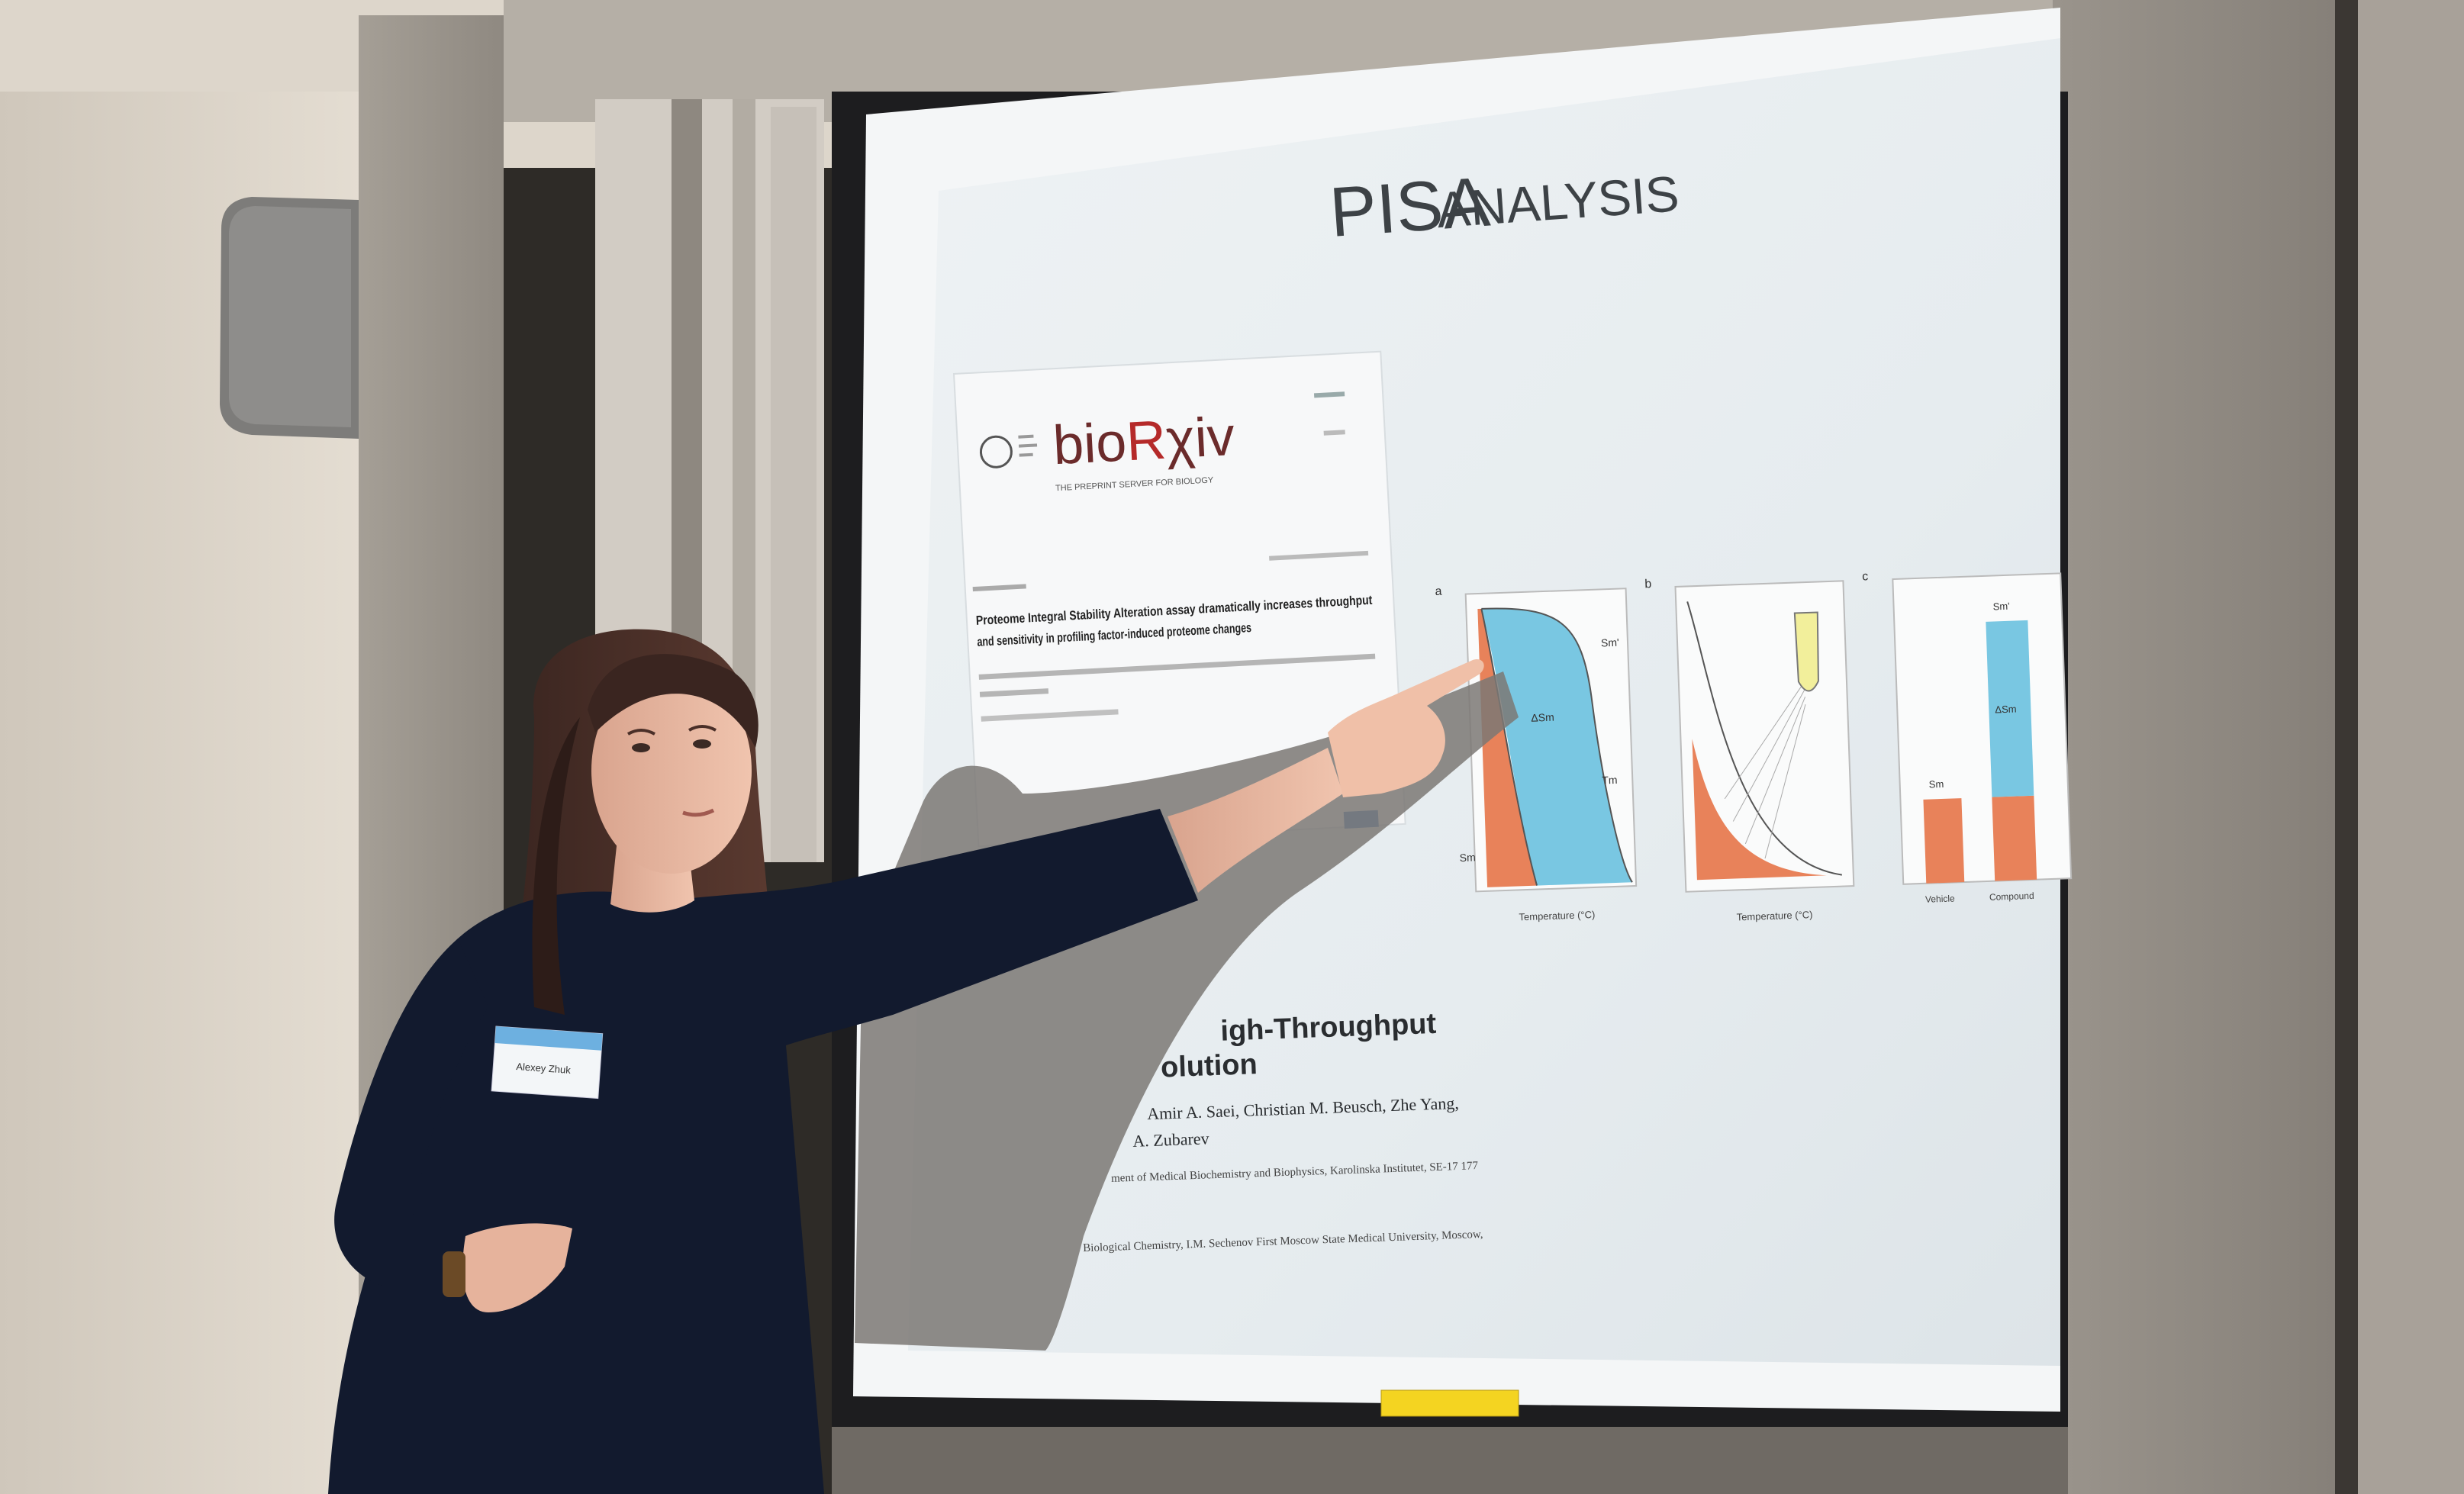  What do you see at coordinates (1806, 651) in the screenshot?
I see `tube-icon` at bounding box center [1806, 651].